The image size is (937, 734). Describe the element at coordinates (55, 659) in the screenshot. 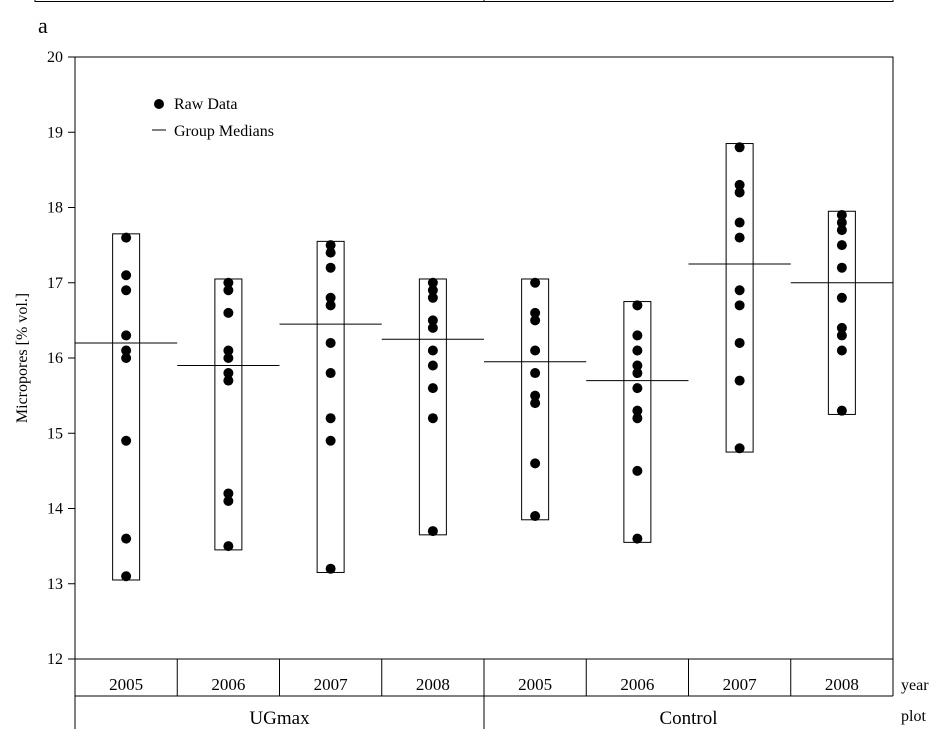

I see `y-tick-label: 12` at that location.